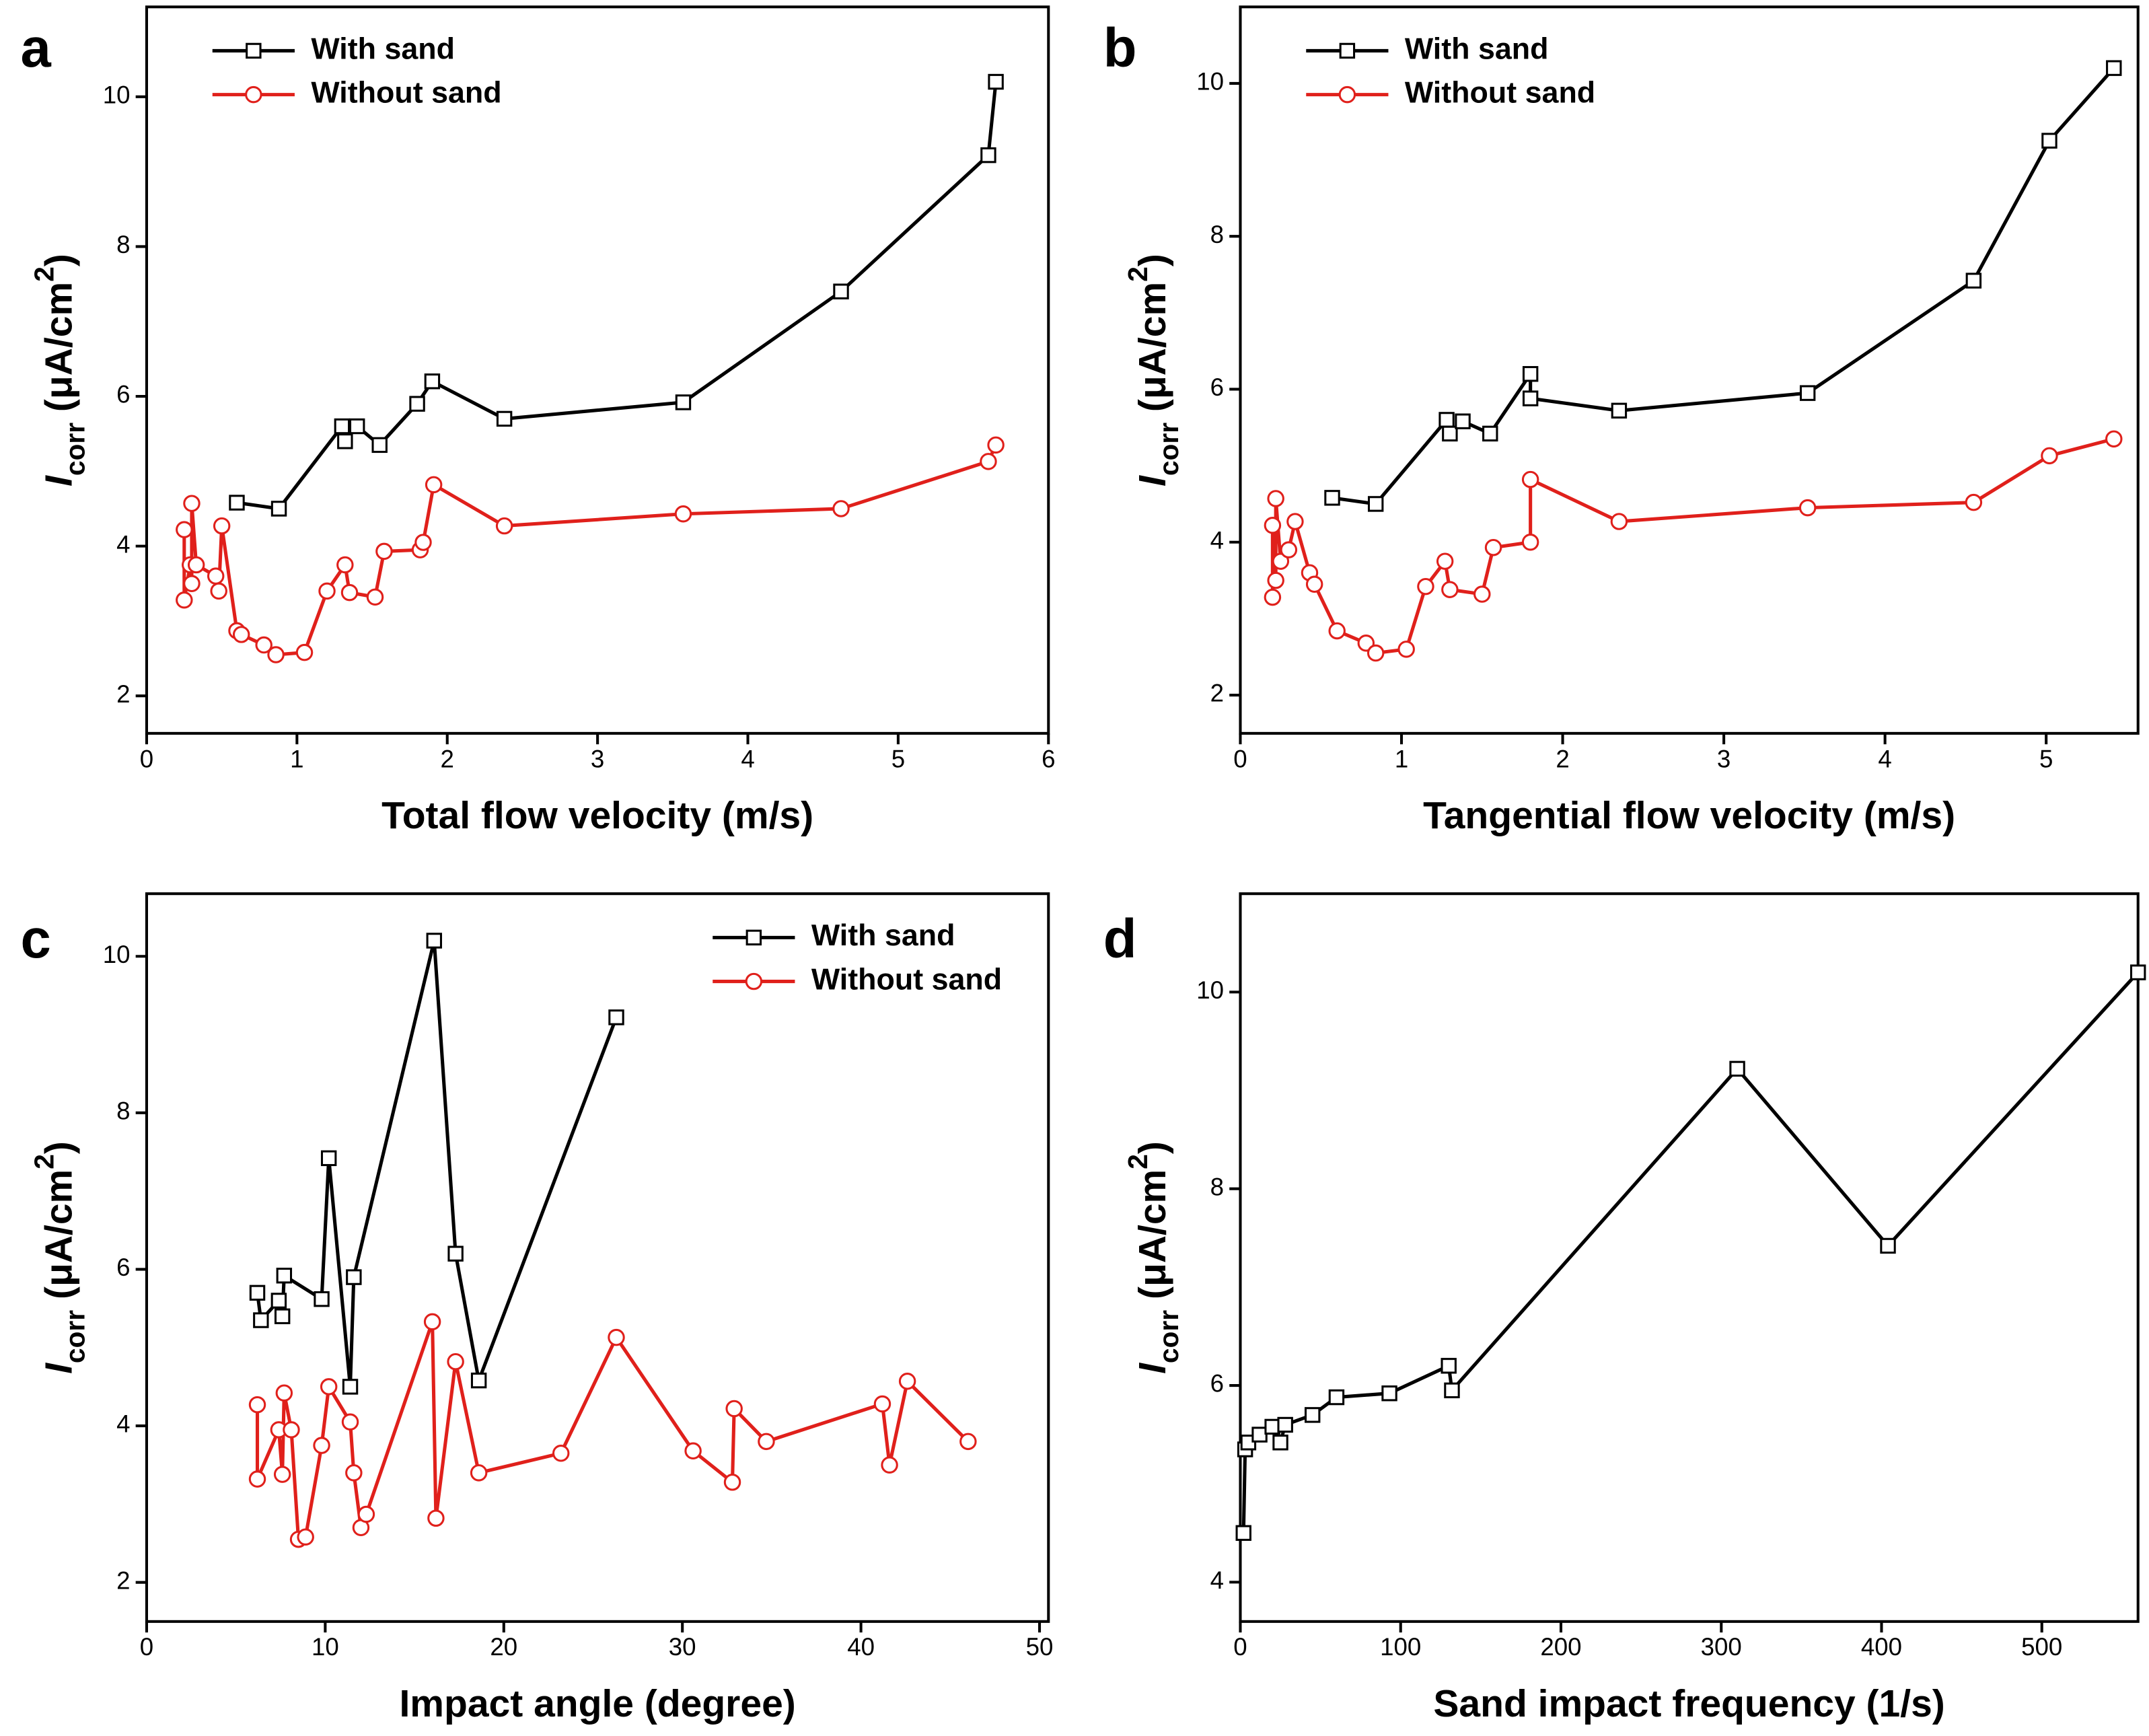 The image size is (2149, 1736). Describe the element at coordinates (123, 1424) in the screenshot. I see `y-tick-label: 4` at that location.